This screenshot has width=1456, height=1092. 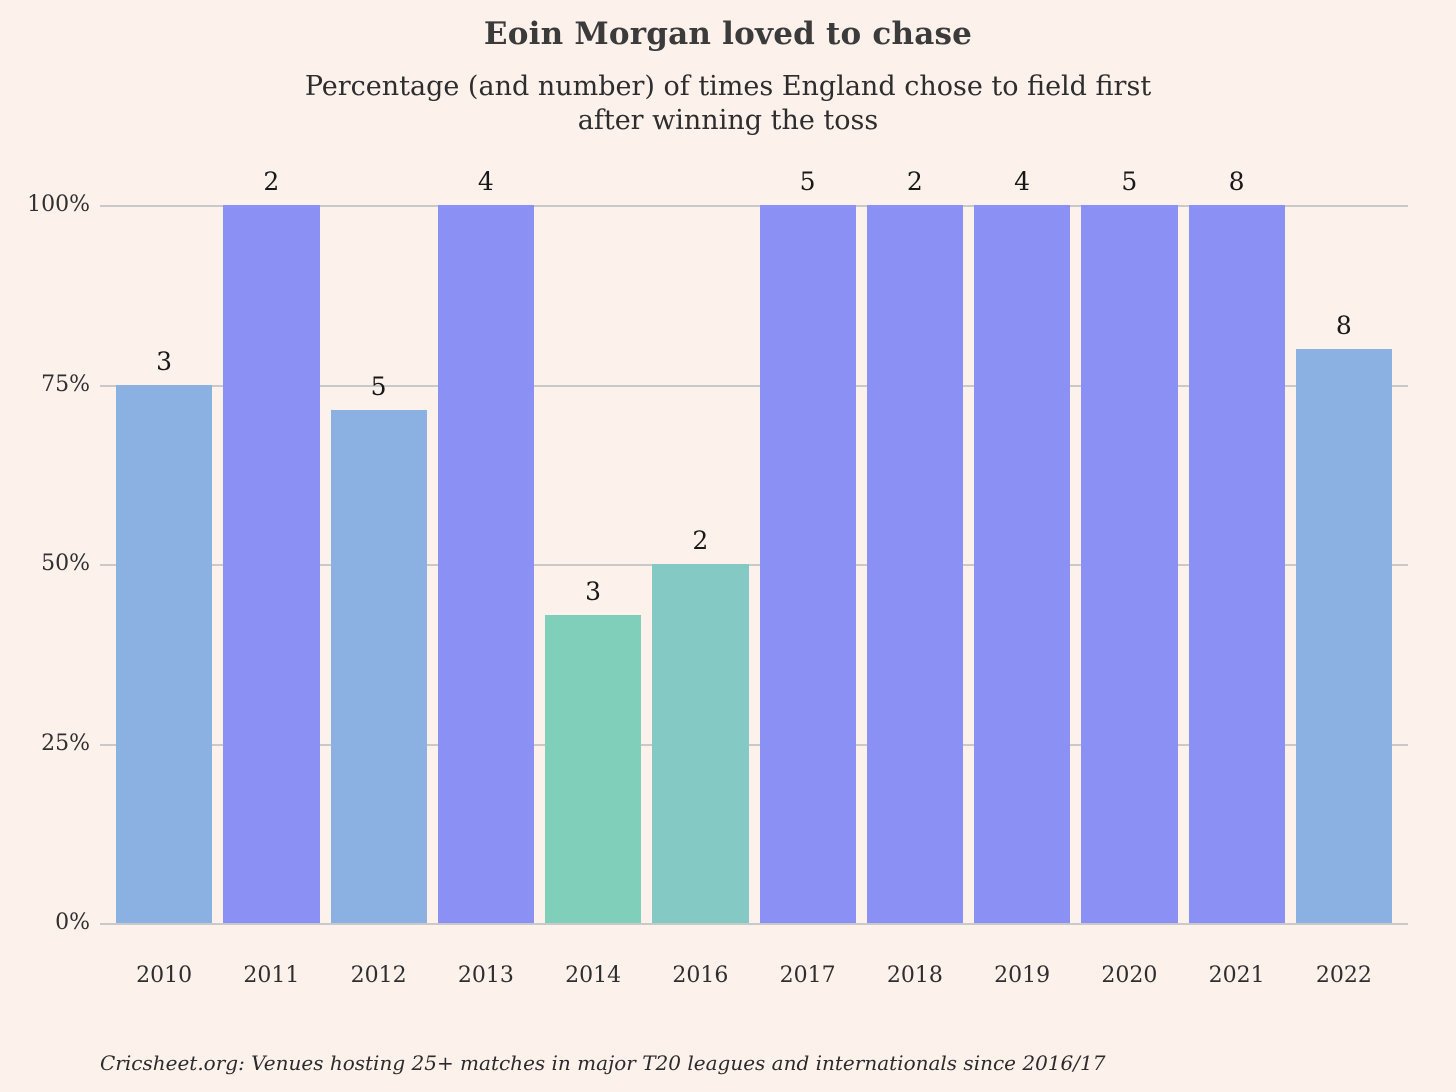 I want to click on bar-column: 2 2011, so click(x=271, y=577).